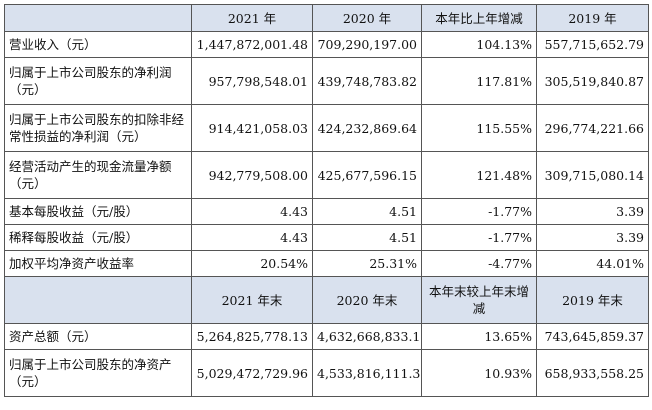 The image size is (652, 410). I want to click on header-cell-2021-end: 2021 年末, so click(252, 300).